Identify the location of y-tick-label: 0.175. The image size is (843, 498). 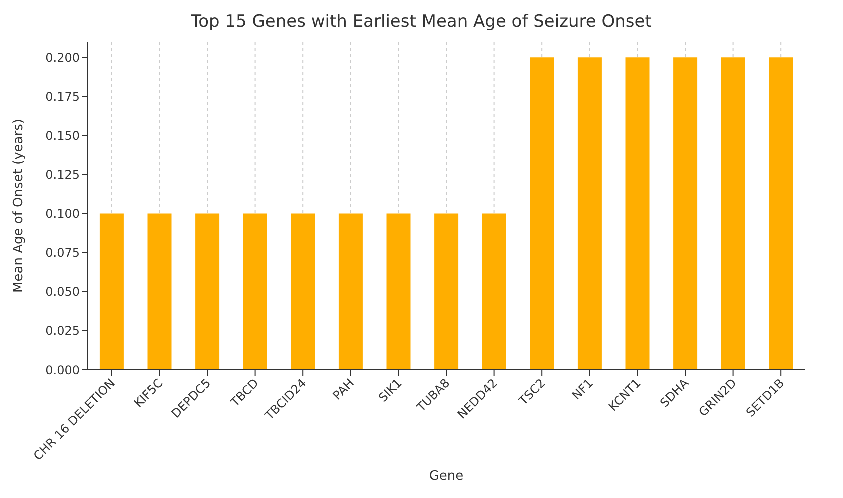
(63, 97).